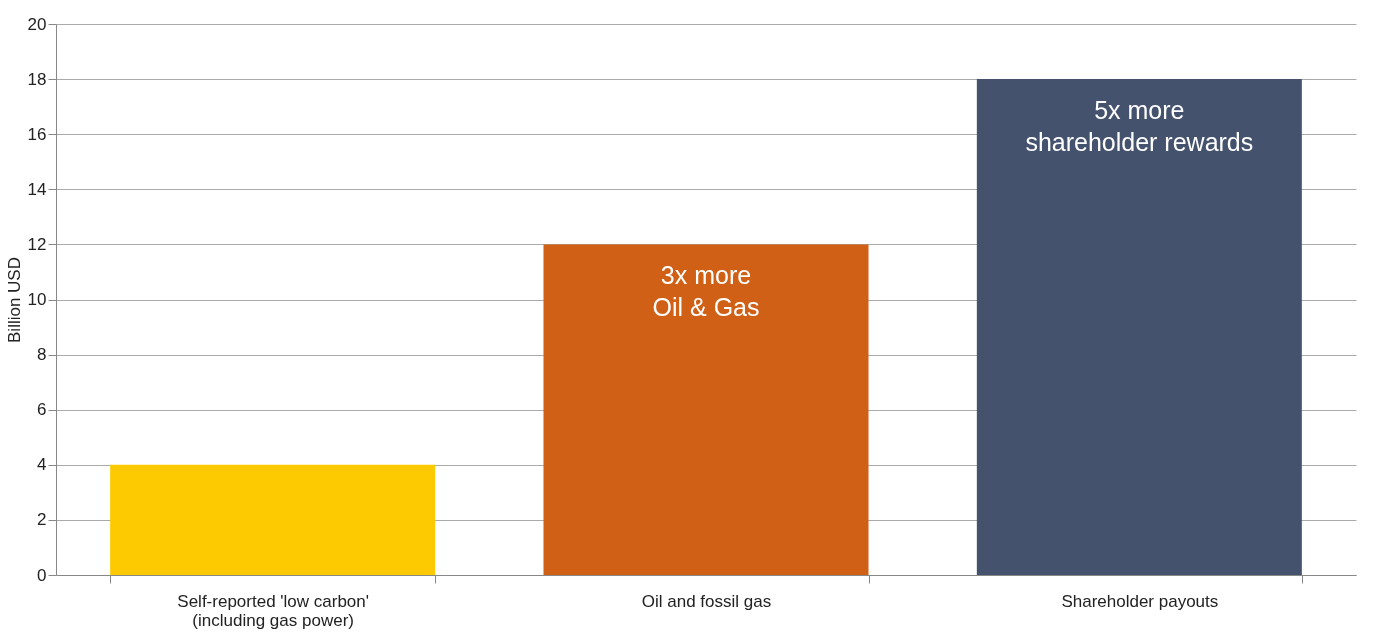  I want to click on annotation: 5x more shareholder rewards, so click(1139, 126).